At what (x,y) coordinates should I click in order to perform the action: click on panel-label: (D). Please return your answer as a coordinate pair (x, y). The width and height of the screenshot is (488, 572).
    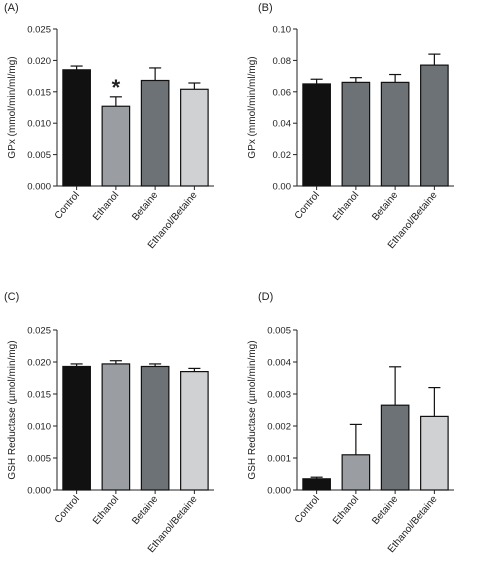
    Looking at the image, I should click on (265, 297).